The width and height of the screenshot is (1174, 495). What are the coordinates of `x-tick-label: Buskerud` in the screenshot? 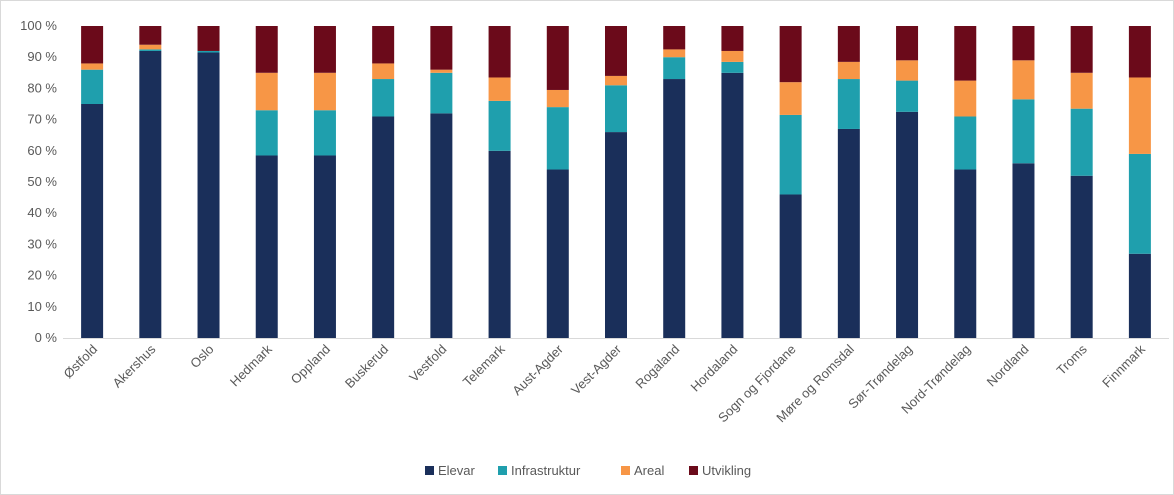 It's located at (366, 366).